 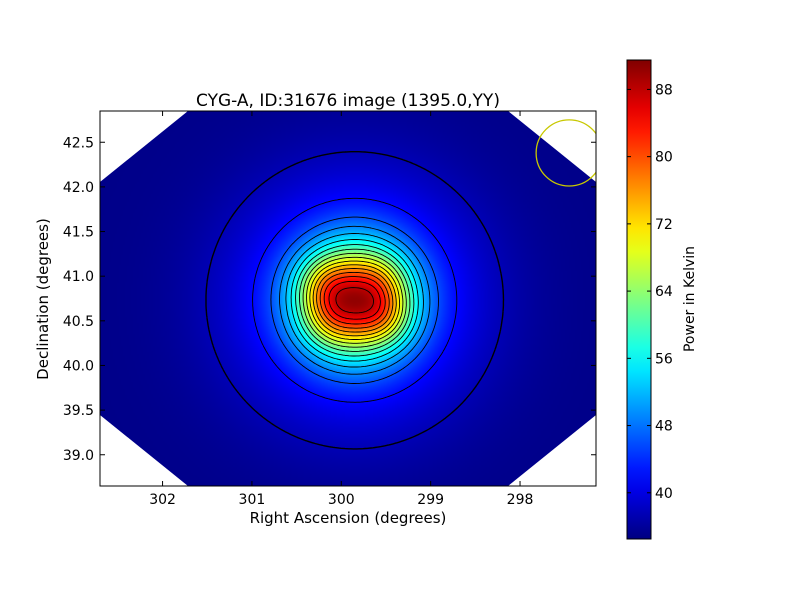 What do you see at coordinates (565, 153) in the screenshot?
I see `beam-circle` at bounding box center [565, 153].